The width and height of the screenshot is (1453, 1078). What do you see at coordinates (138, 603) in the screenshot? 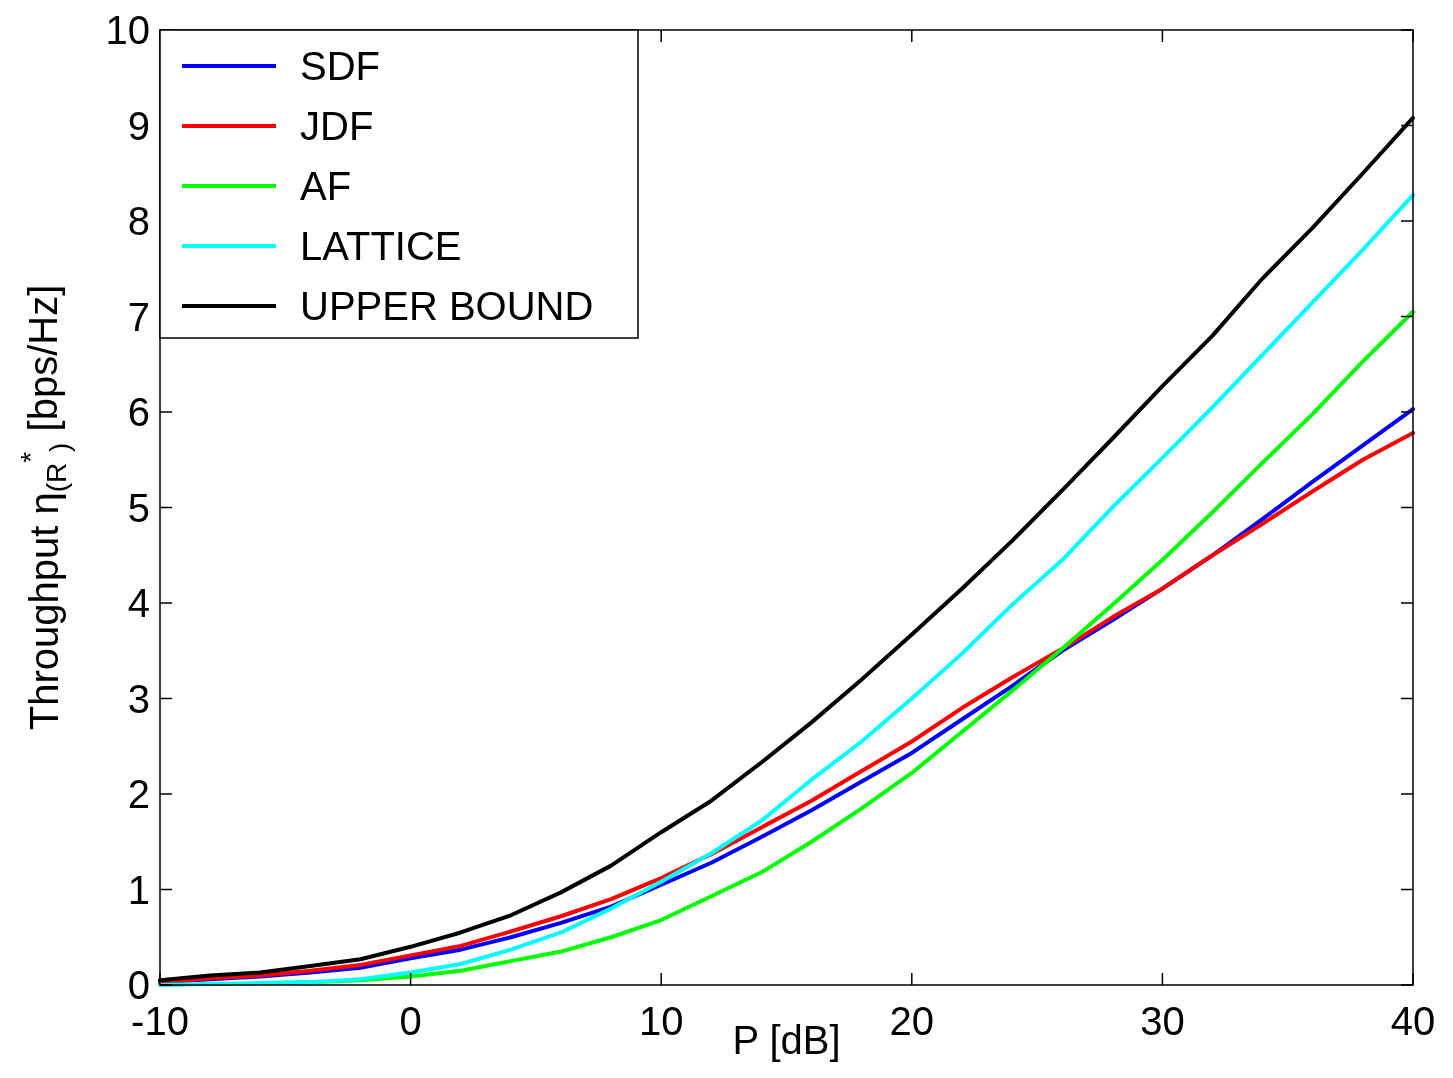
I see `y-tick-label: 4` at bounding box center [138, 603].